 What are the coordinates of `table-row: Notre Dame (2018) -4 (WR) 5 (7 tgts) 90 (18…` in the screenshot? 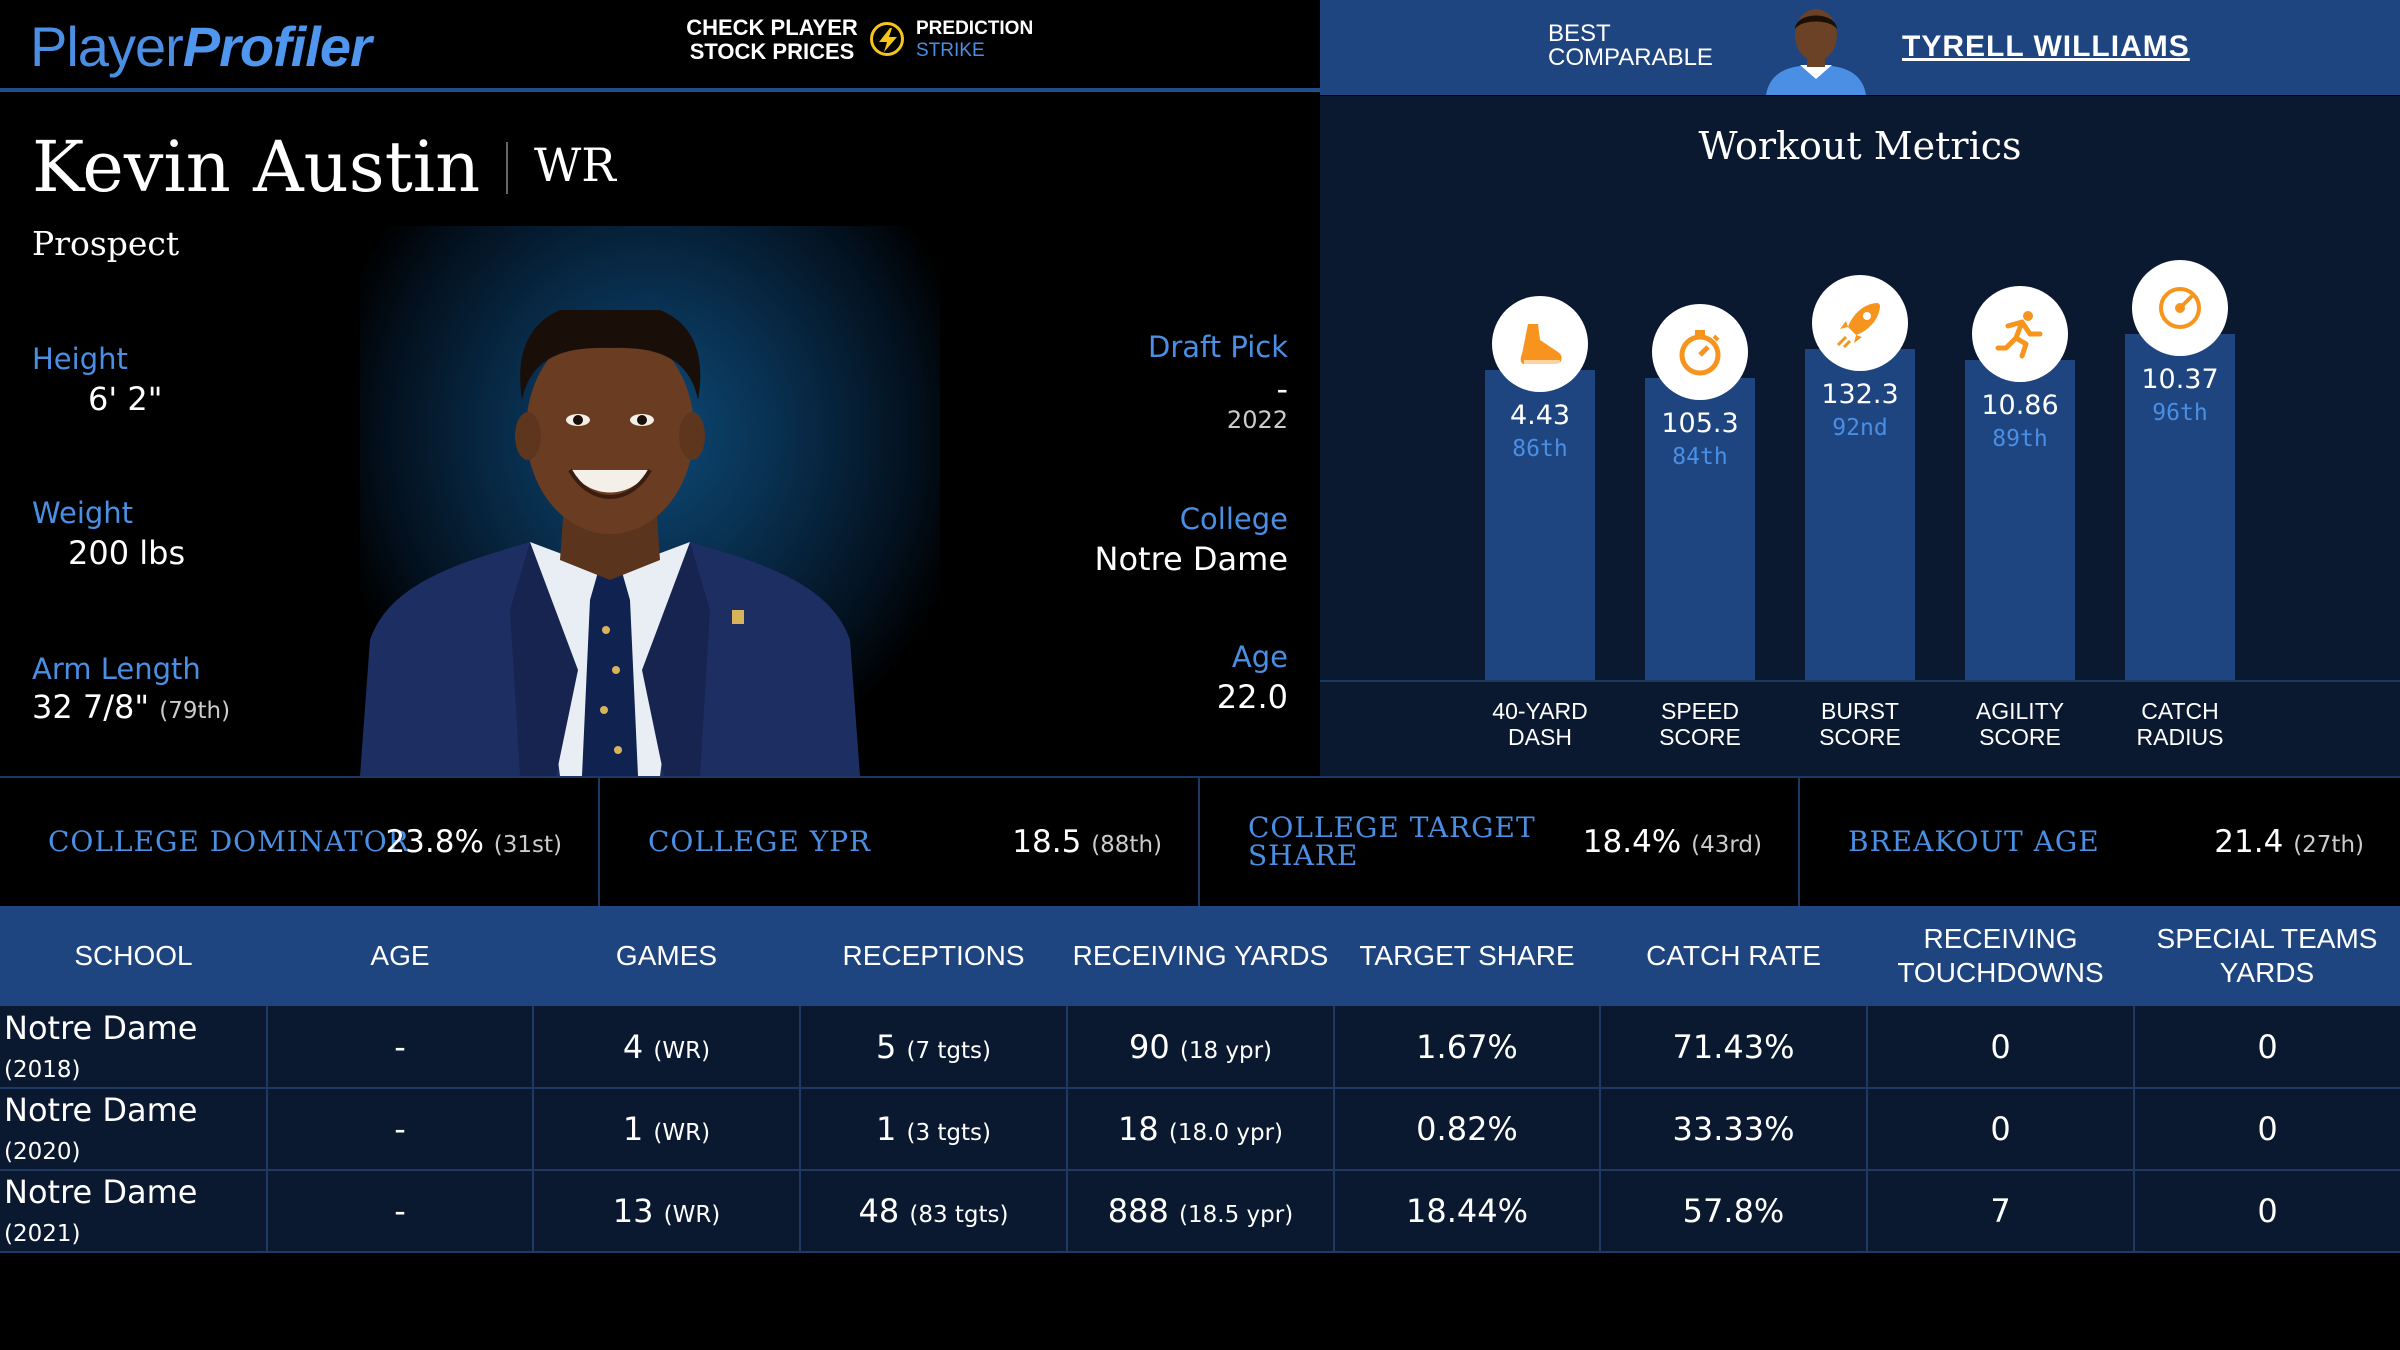 It's located at (1200, 1047).